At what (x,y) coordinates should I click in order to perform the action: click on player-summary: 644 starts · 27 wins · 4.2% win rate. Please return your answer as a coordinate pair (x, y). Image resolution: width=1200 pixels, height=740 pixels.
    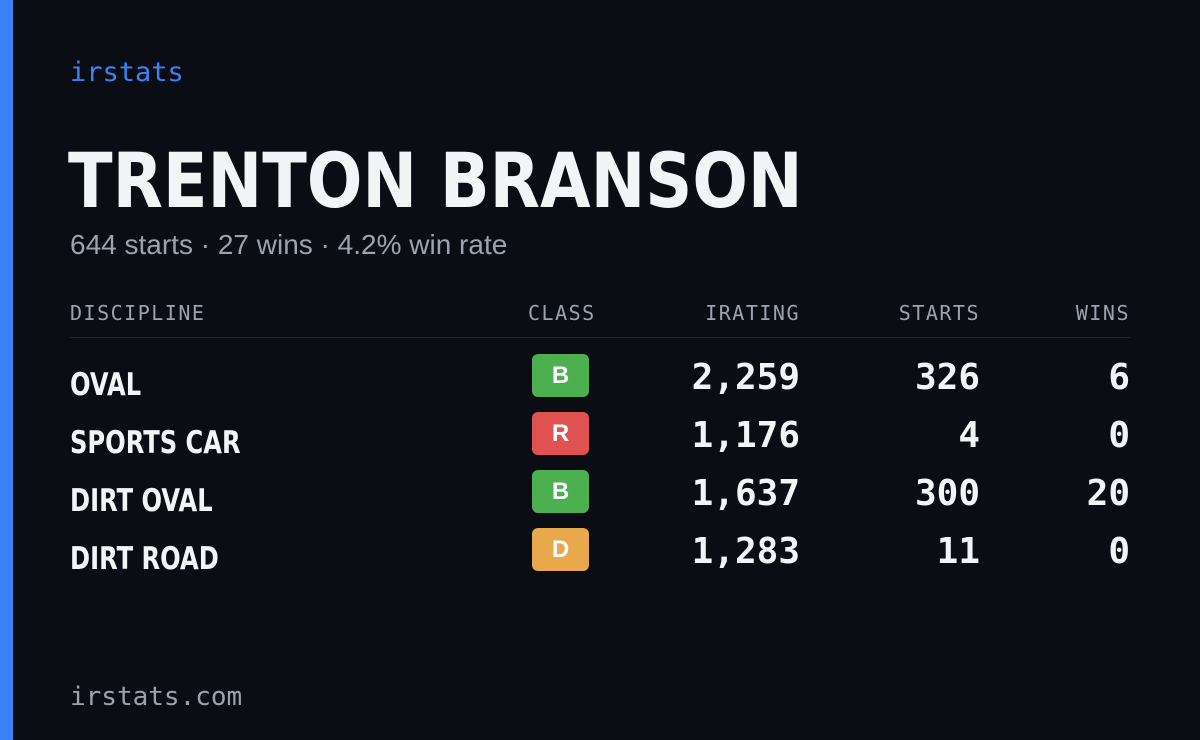
    Looking at the image, I should click on (289, 244).